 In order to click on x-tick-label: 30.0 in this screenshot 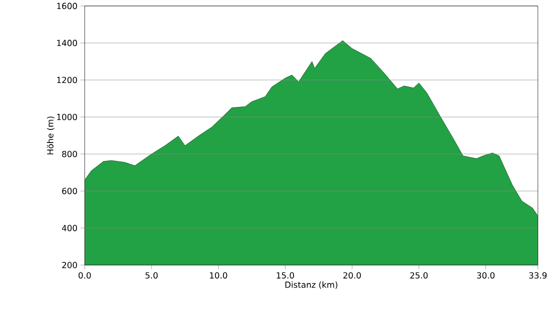, I will do `click(486, 275)`.